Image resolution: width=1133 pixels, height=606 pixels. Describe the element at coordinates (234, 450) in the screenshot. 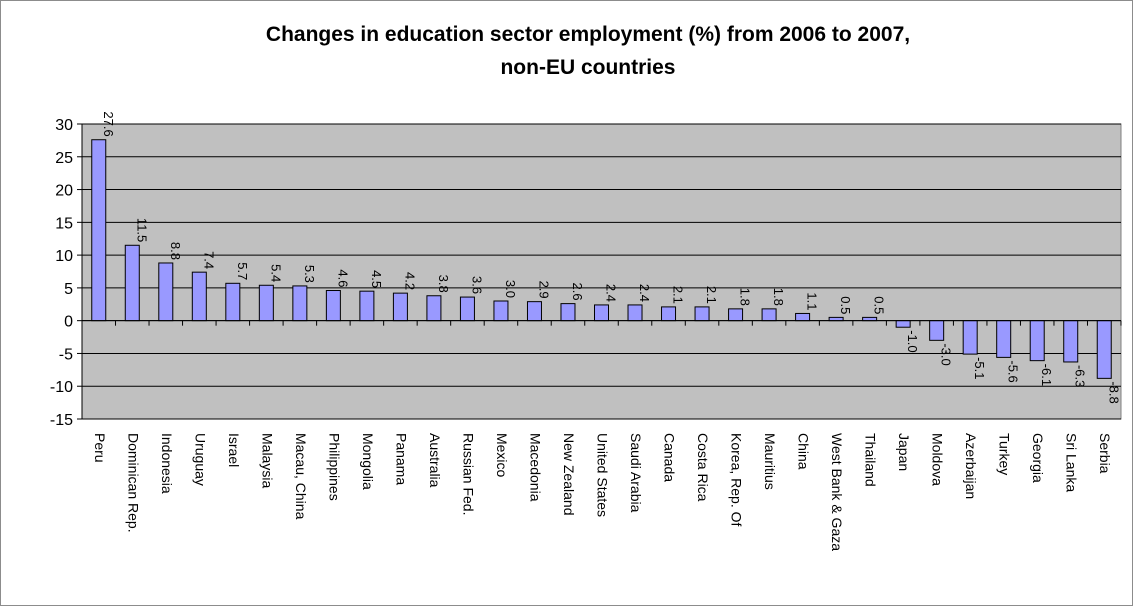

I see `category-label: Israel` at that location.